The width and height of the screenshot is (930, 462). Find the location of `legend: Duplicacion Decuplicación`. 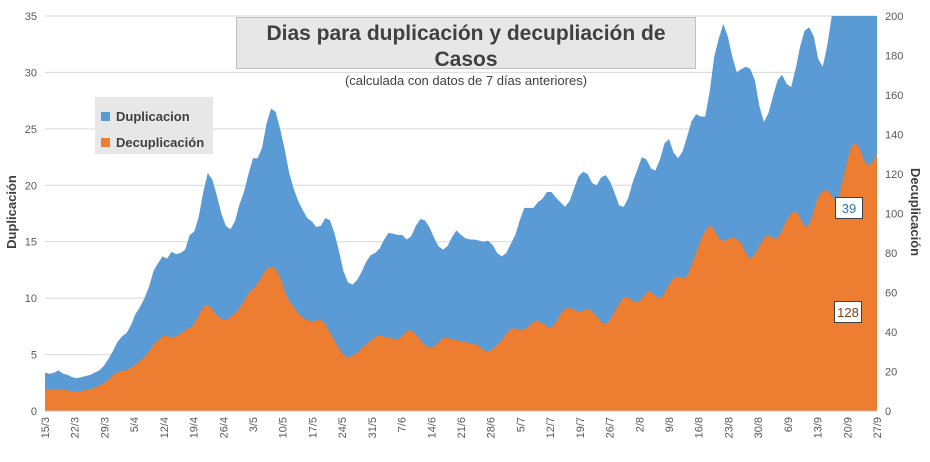

legend: Duplicacion Decuplicación is located at coordinates (154, 125).